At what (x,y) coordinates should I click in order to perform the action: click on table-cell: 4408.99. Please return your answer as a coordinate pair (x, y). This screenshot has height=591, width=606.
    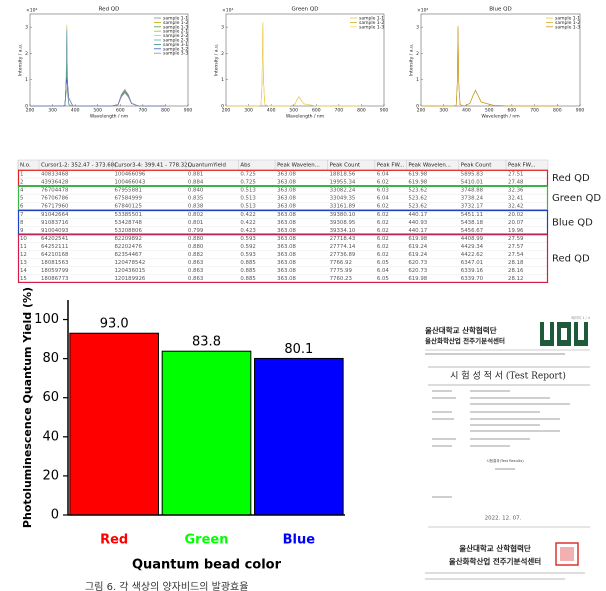
    Looking at the image, I should click on (472, 239).